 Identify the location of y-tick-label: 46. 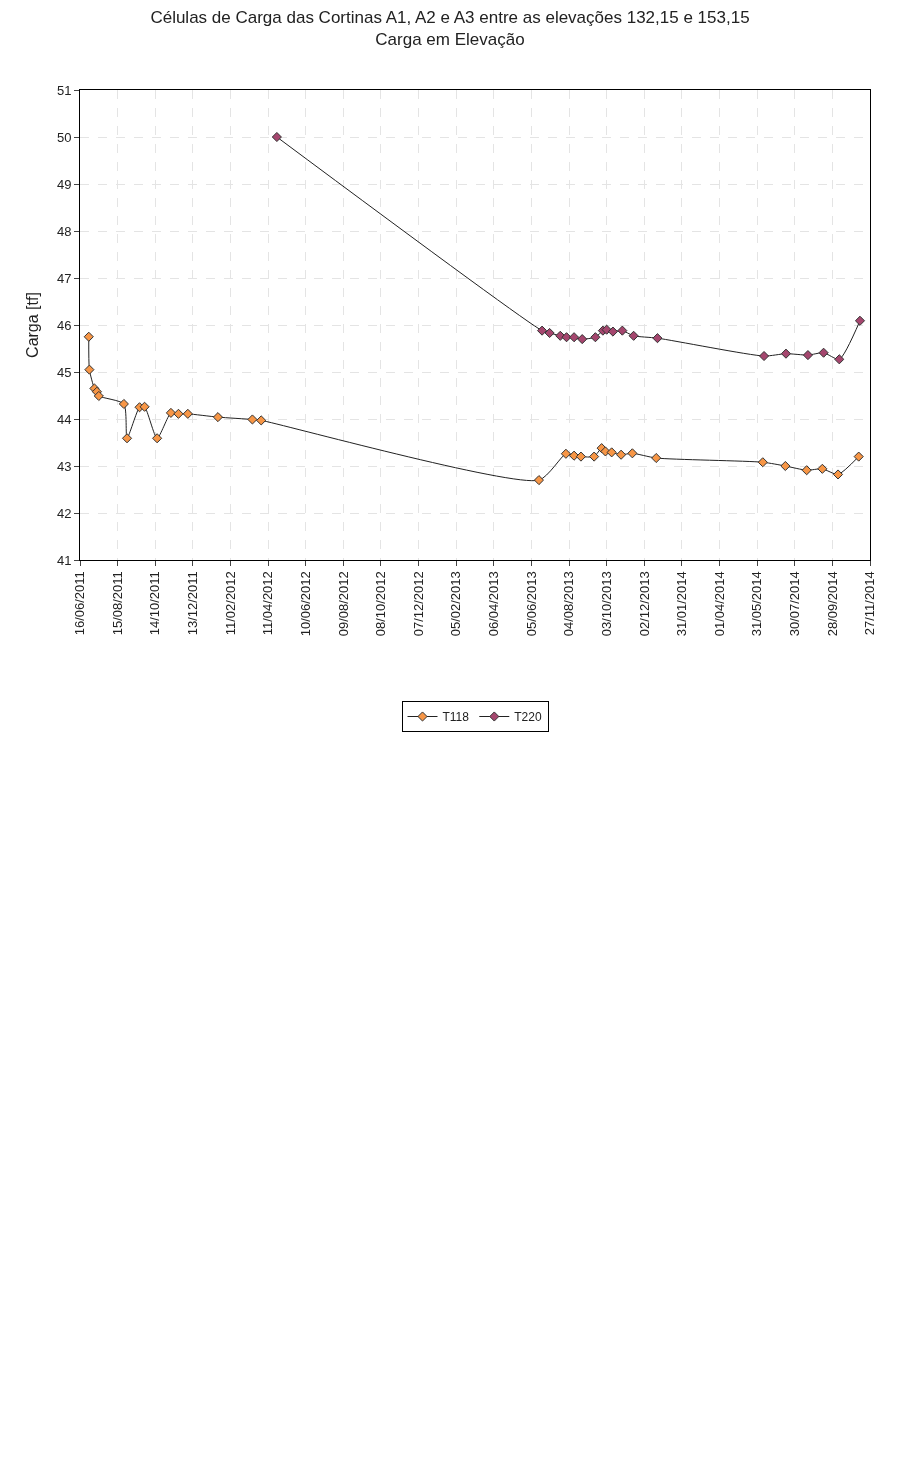
(64, 325).